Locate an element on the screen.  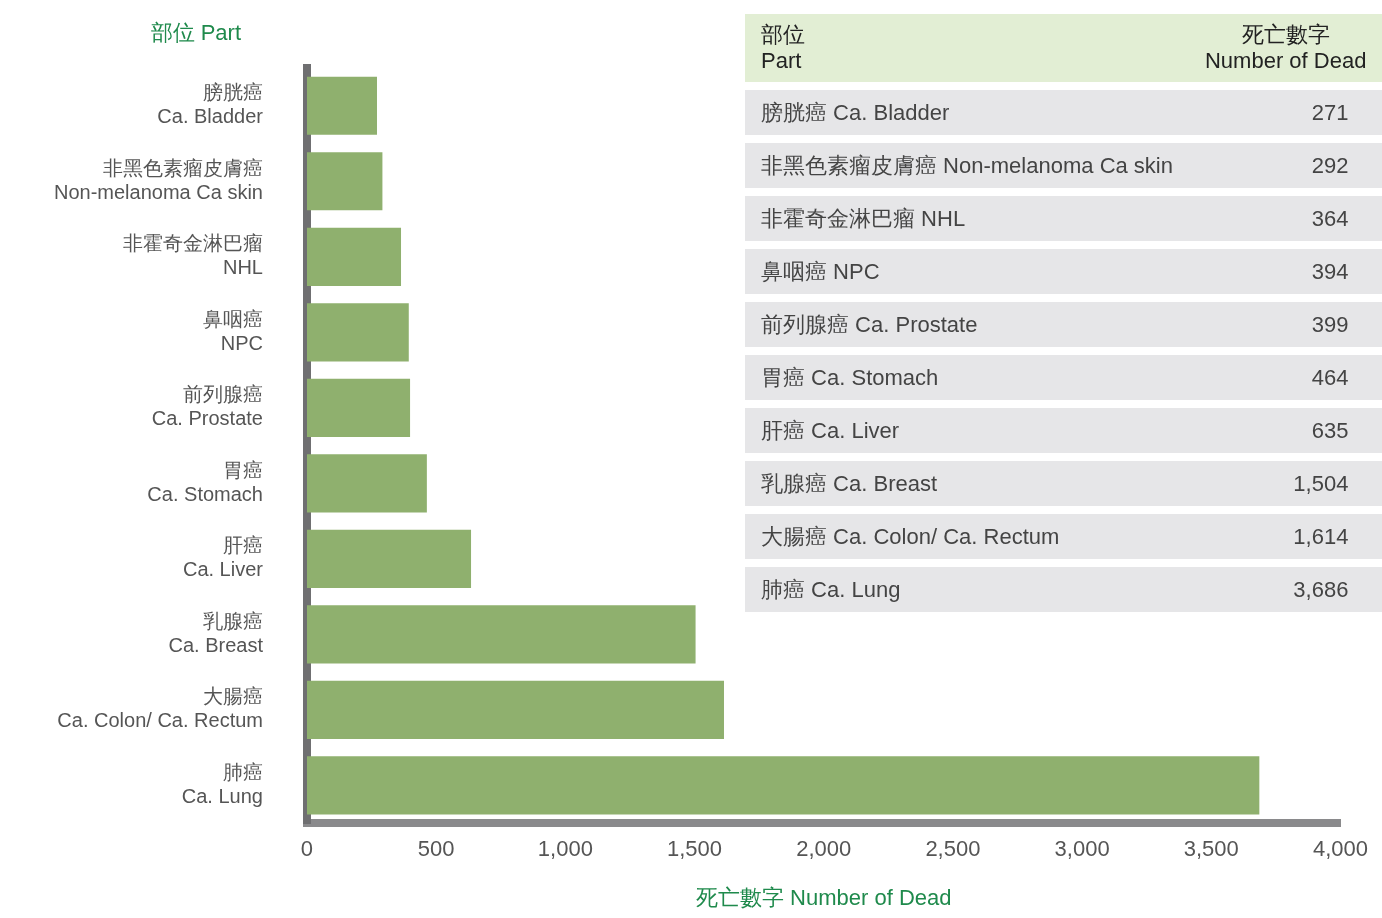
x-axis-title: 死亡數字 Number of Dead is located at coordinates (823, 897).